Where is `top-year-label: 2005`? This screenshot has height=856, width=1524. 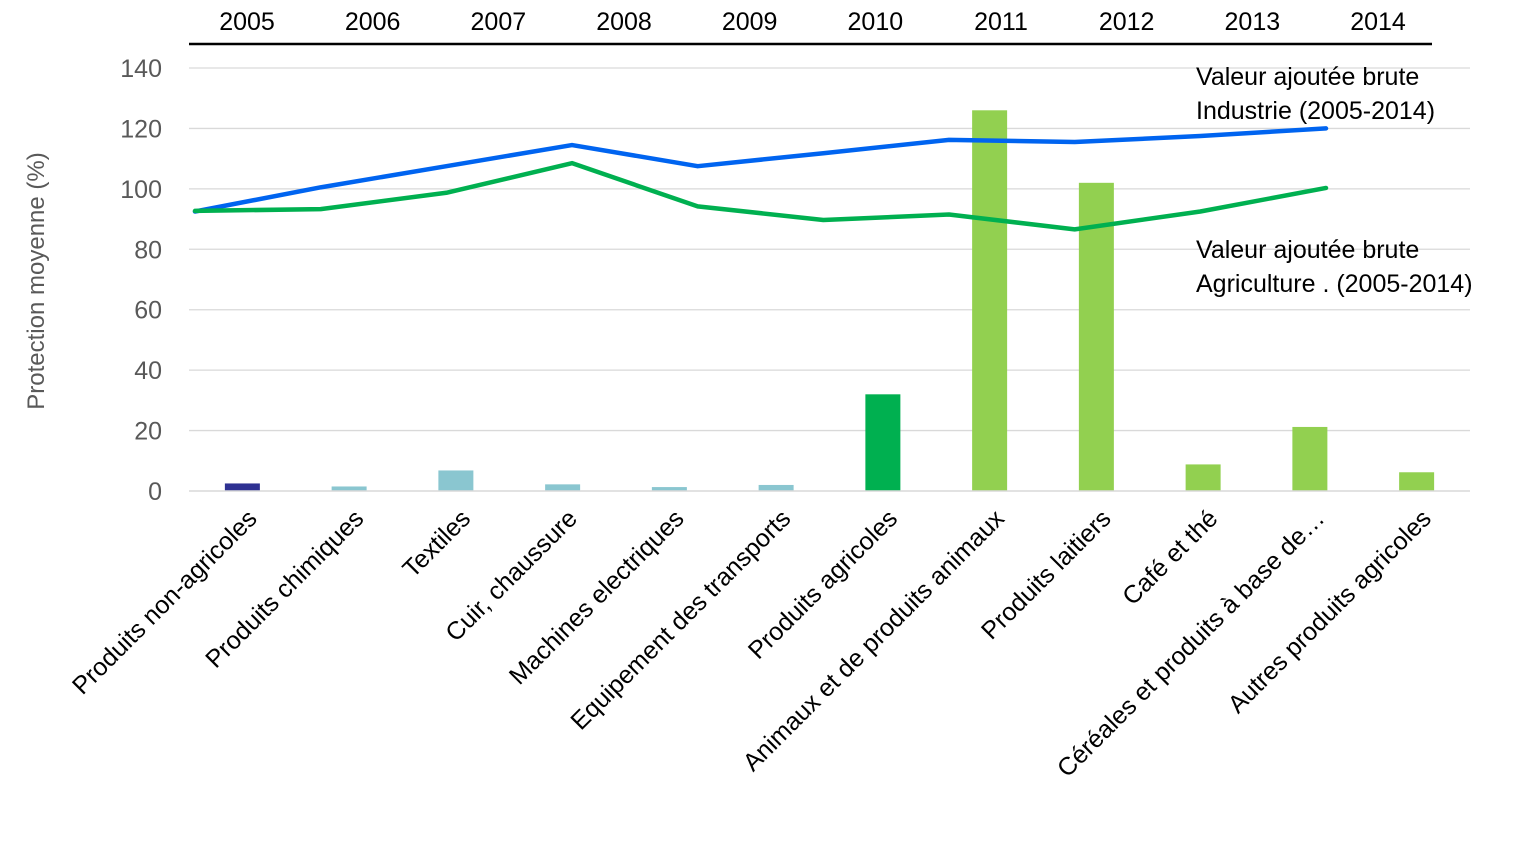
top-year-label: 2005 is located at coordinates (247, 22).